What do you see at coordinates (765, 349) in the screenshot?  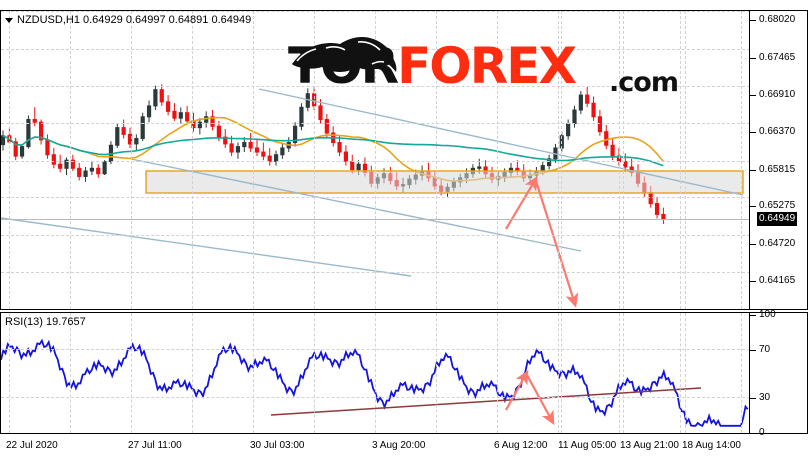 I see `rsi-axis-label: 70` at bounding box center [765, 349].